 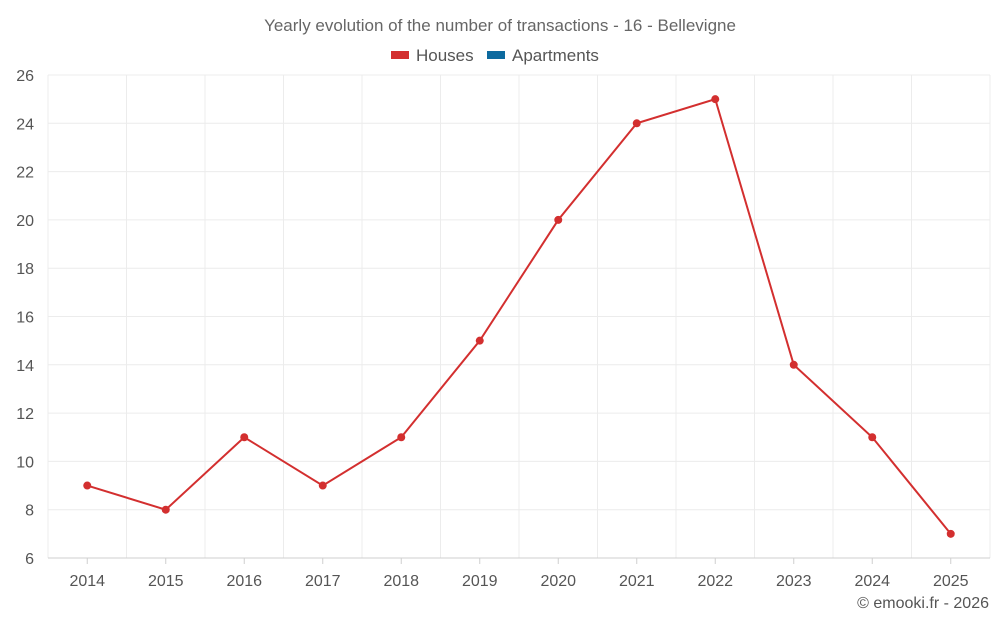 I want to click on legend-label-apartments: Apartments, so click(x=555, y=55).